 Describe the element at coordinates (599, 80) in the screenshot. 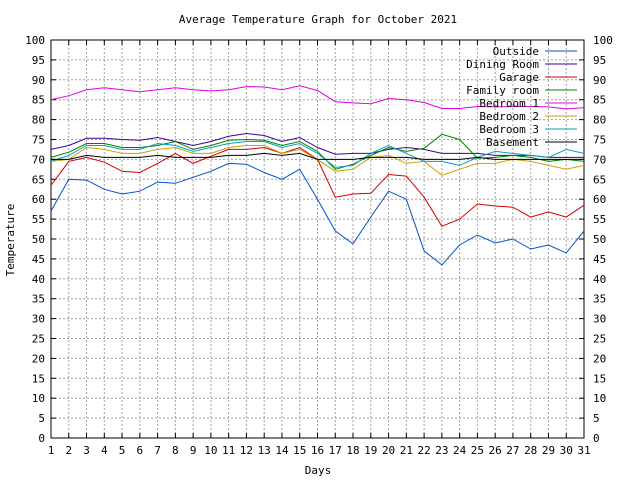

I see `y-tick-label-right: 90` at that location.